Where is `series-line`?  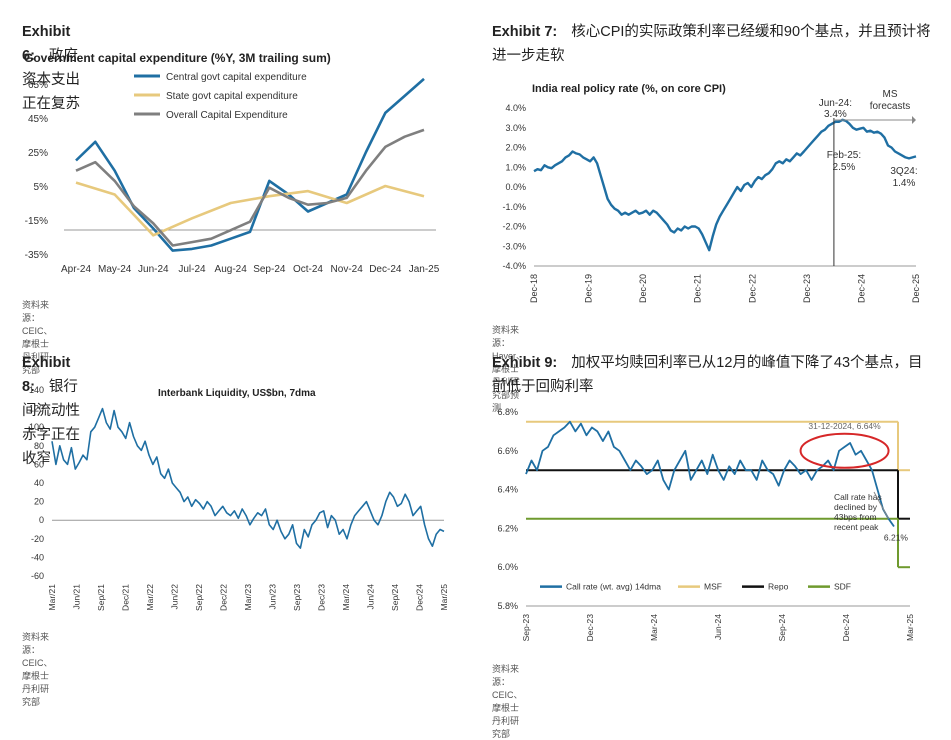
series-line is located at coordinates (725, 185).